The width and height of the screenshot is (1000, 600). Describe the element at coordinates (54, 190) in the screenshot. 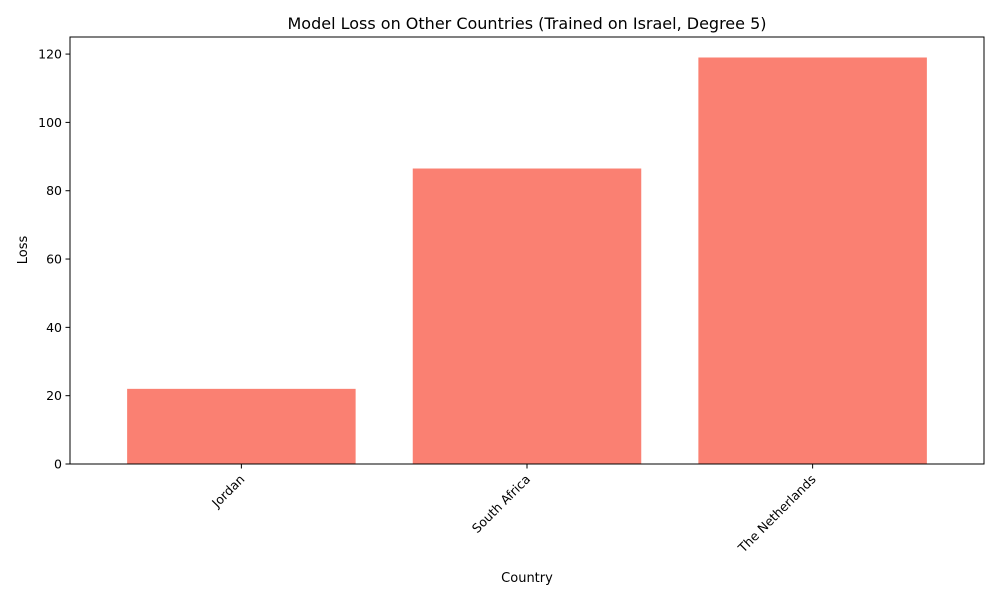

I see `y-tick-label: 80` at that location.